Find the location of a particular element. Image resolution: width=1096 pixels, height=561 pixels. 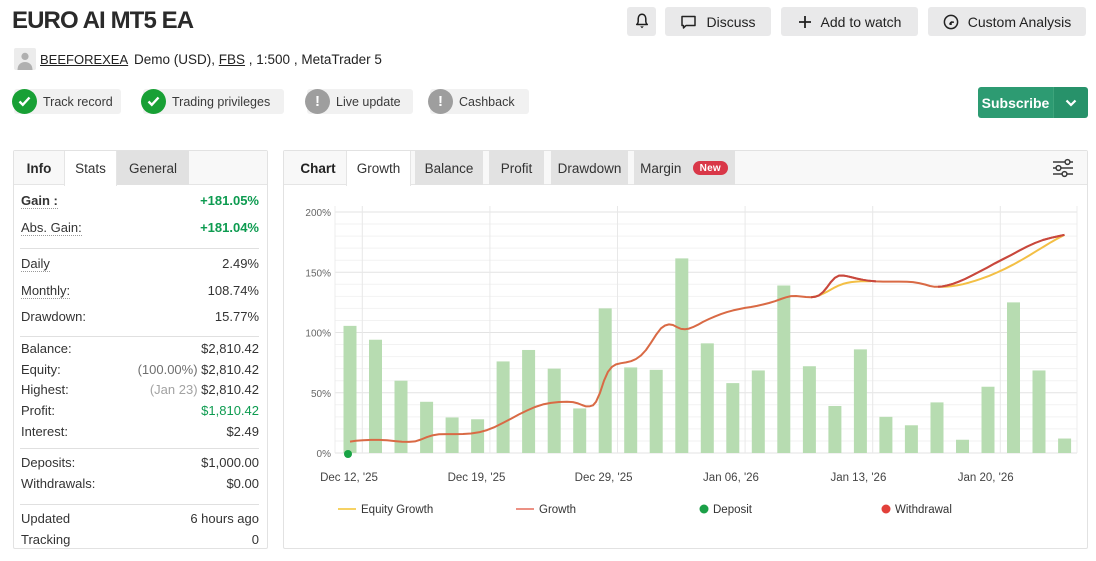

svg-text: Dec 12, '25 is located at coordinates (349, 478).